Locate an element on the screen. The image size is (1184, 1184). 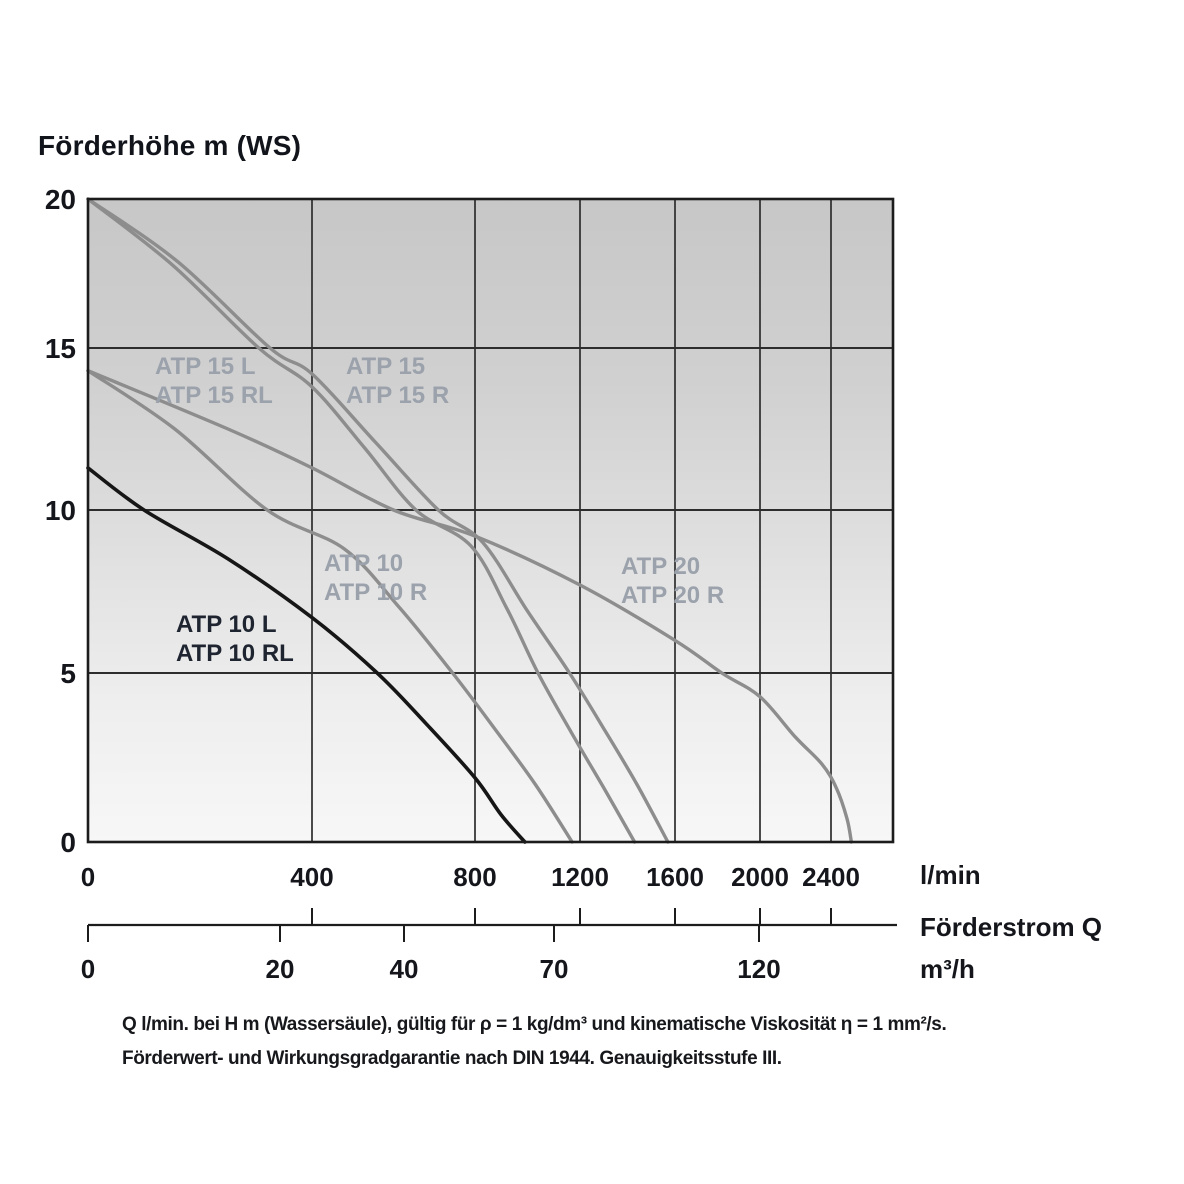
x-axis-unit-m3h: m³/h is located at coordinates (947, 969).